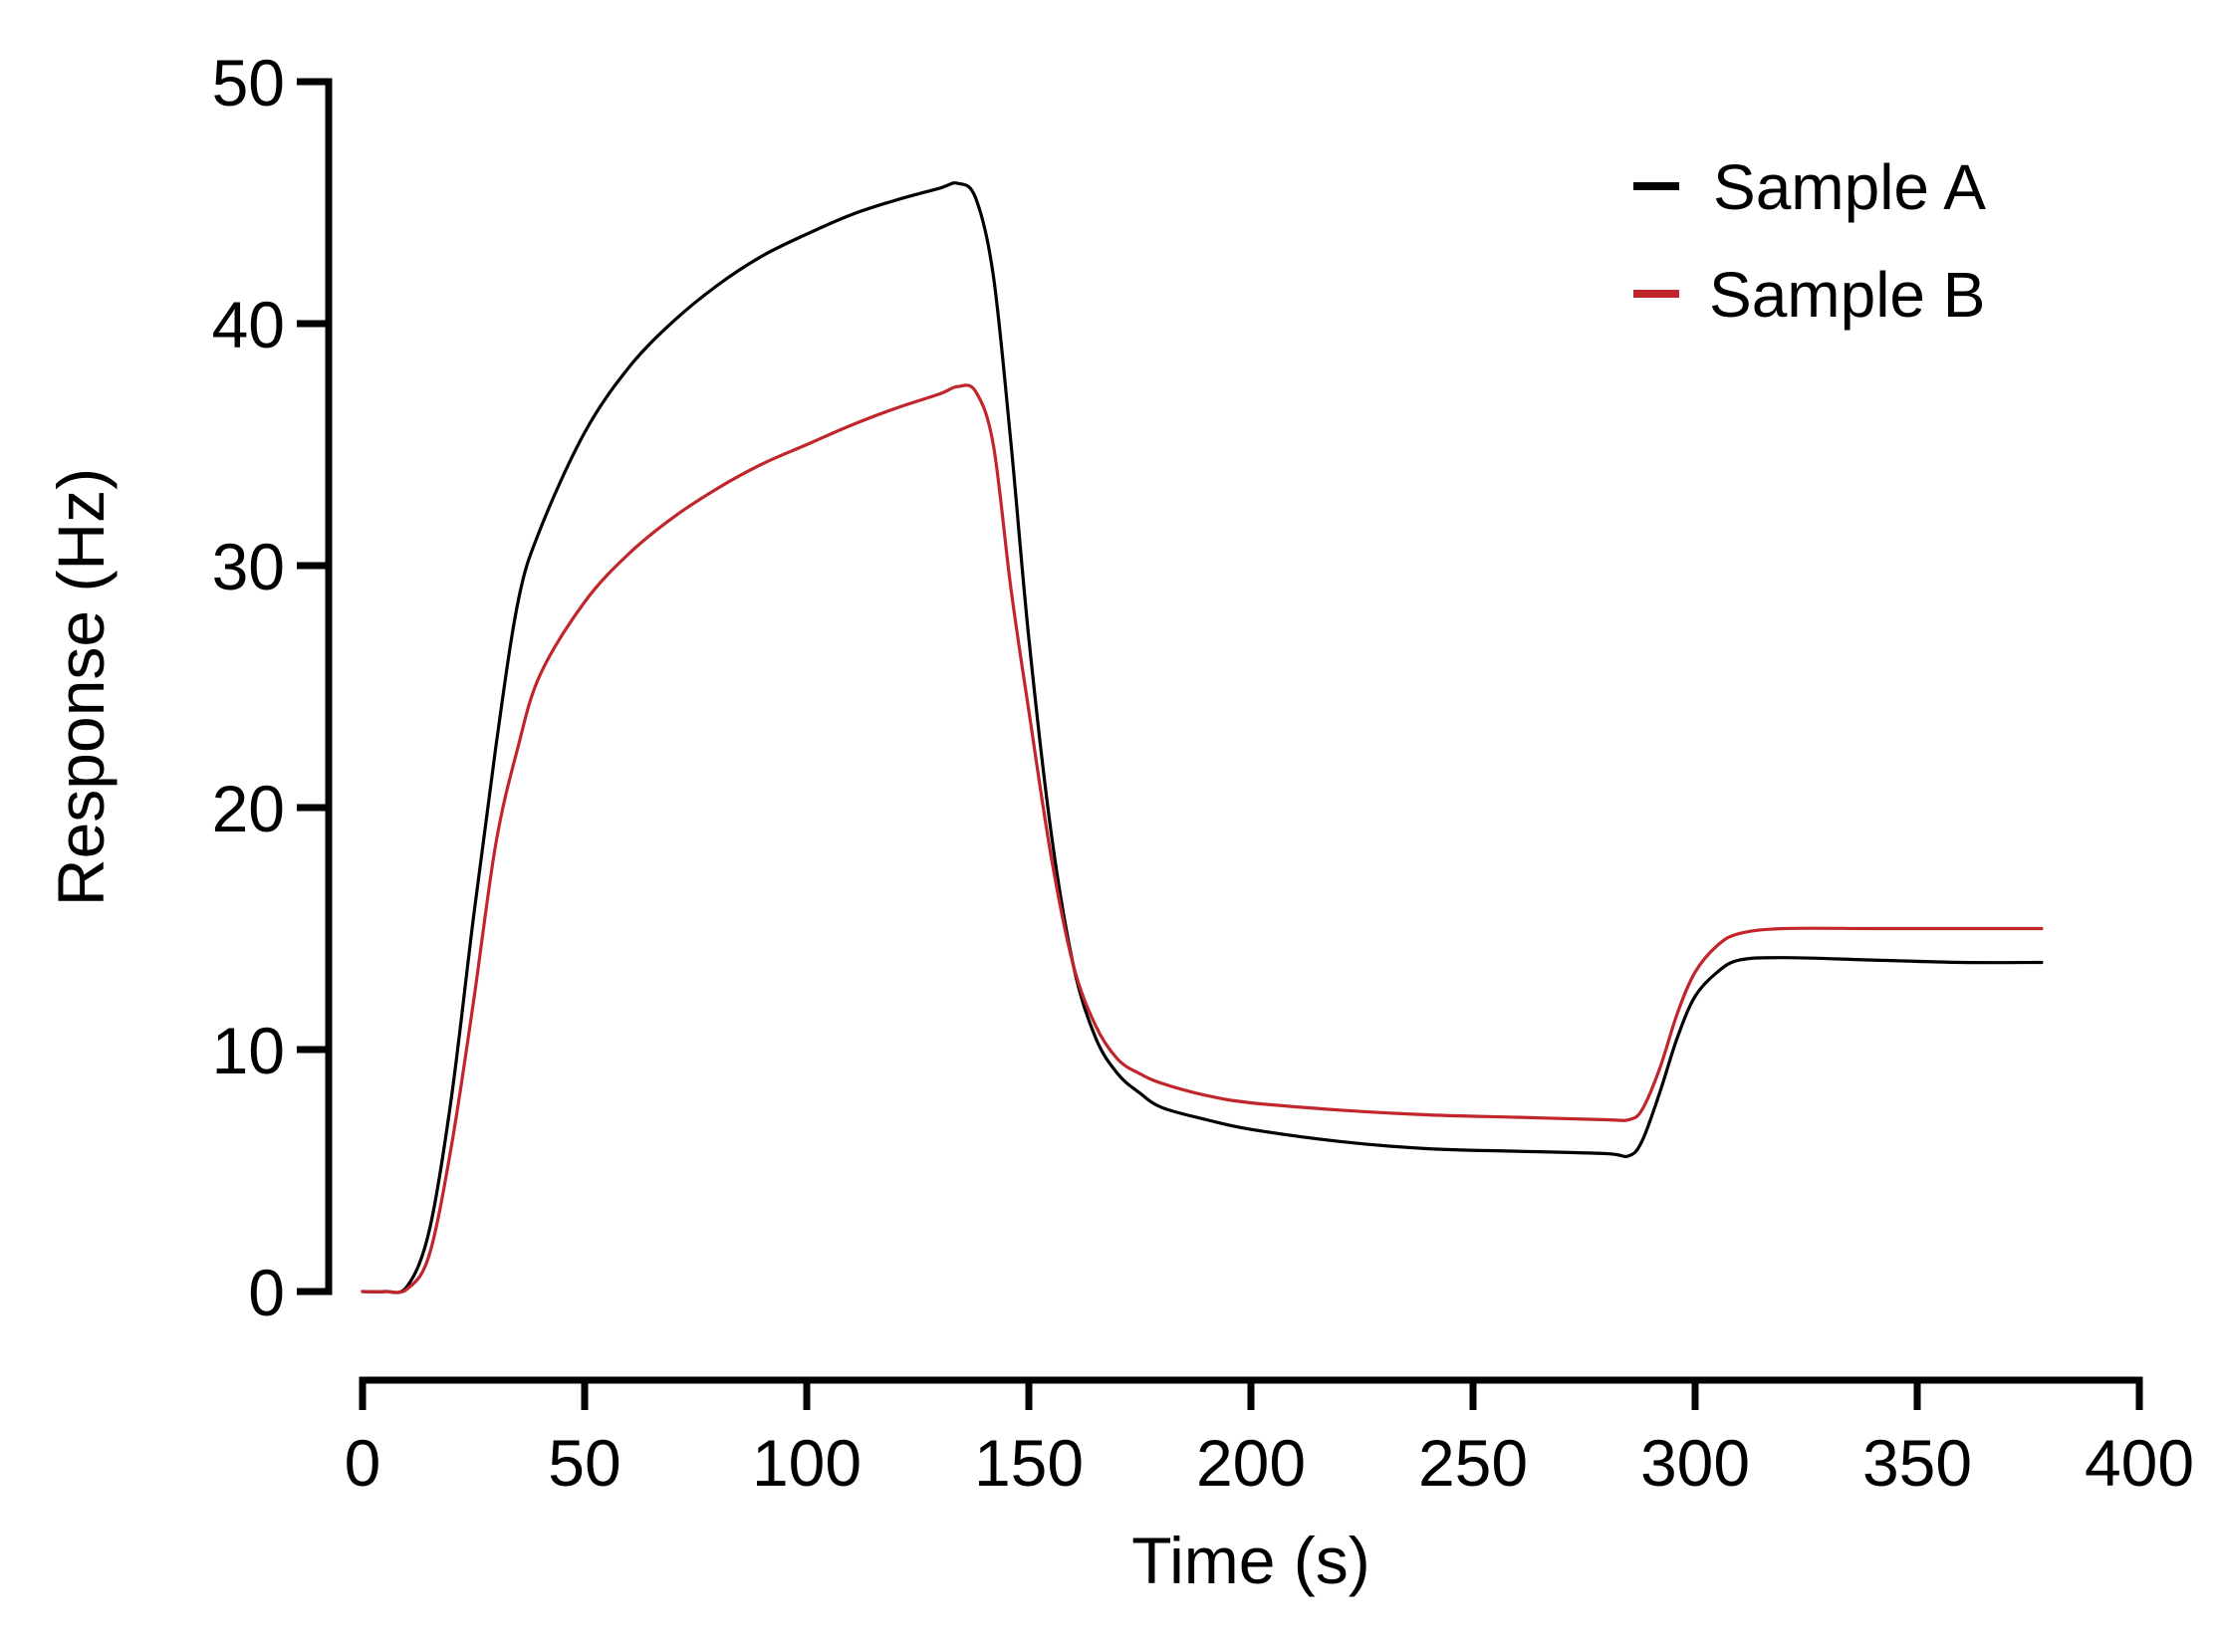 The image size is (2222, 1652). What do you see at coordinates (1473, 1463) in the screenshot?
I see `x-tick-label: 250` at bounding box center [1473, 1463].